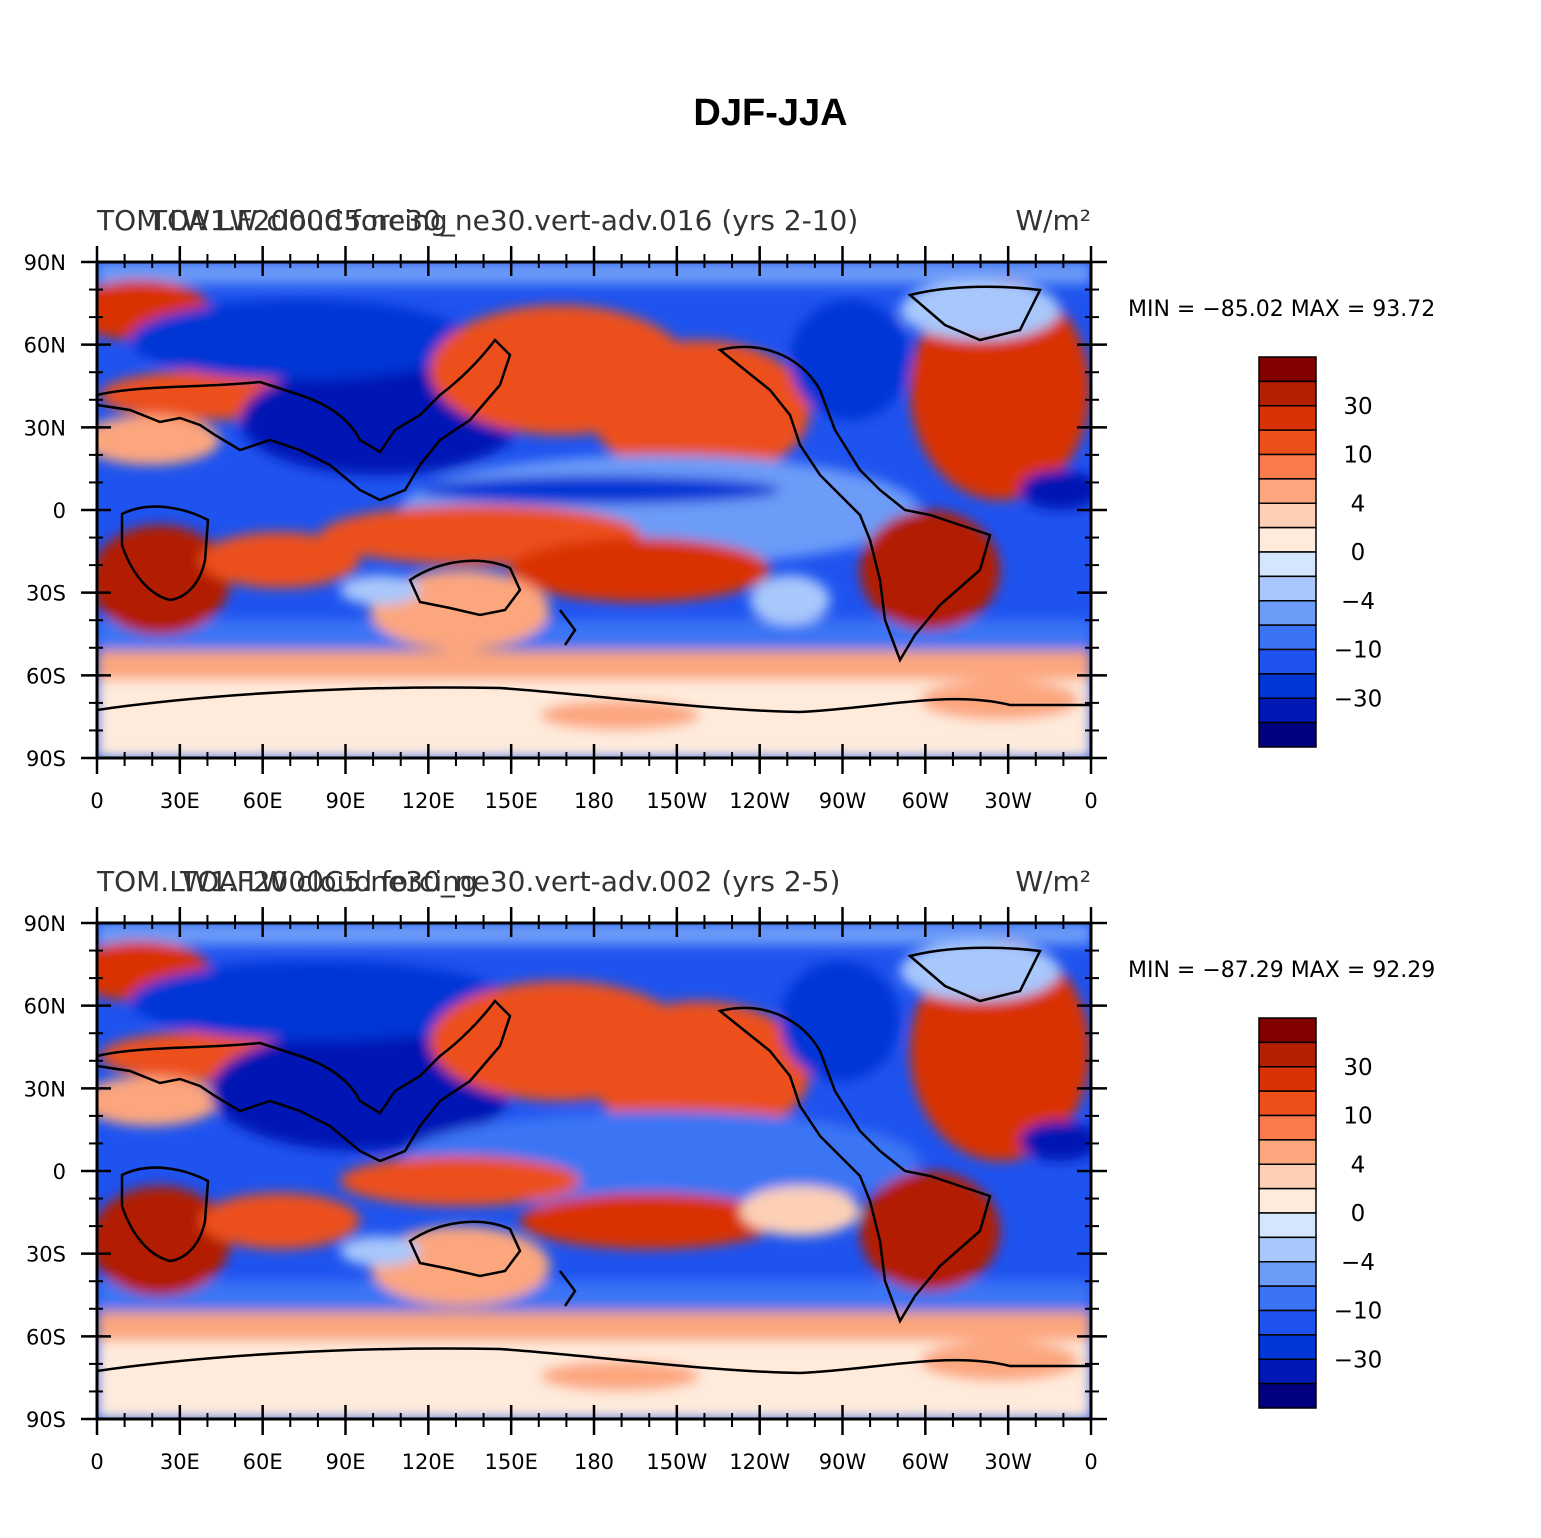  What do you see at coordinates (1358, 602) in the screenshot?
I see `panel-1-colorbar-label: −4` at bounding box center [1358, 602].